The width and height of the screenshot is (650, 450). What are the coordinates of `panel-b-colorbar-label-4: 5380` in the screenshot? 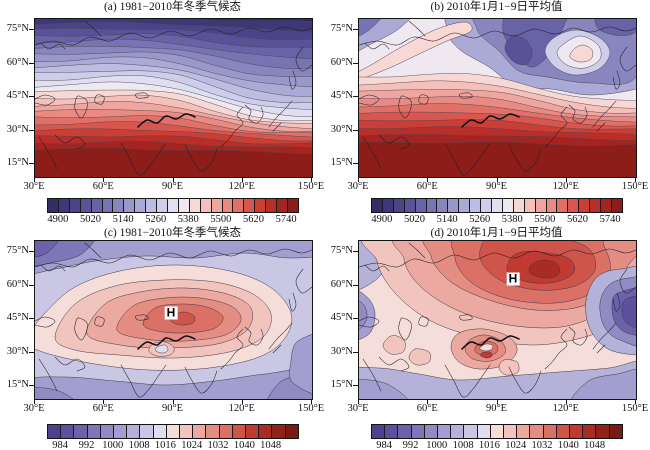 It's located at (512, 219).